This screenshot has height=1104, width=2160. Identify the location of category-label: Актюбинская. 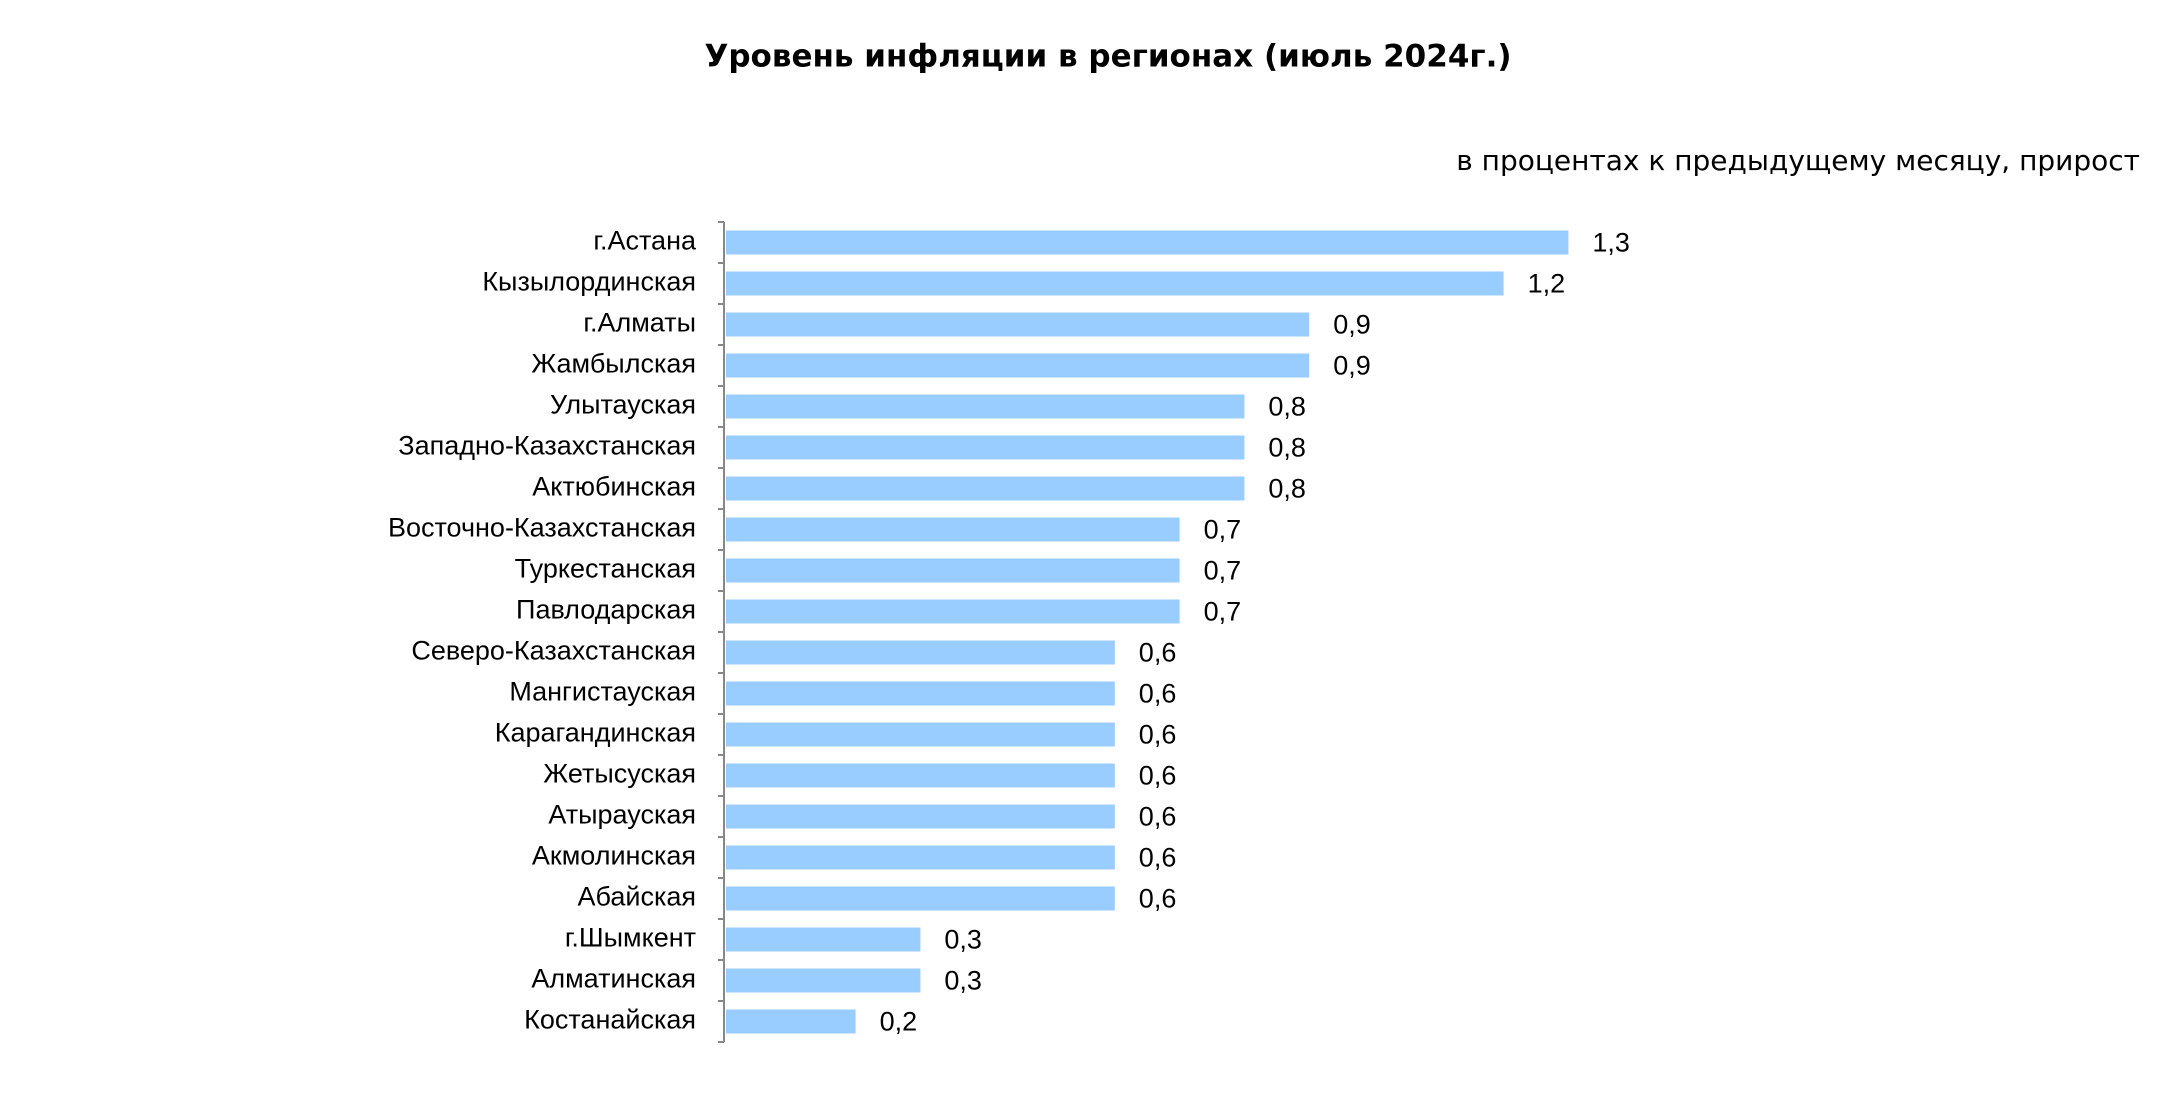
(614, 487).